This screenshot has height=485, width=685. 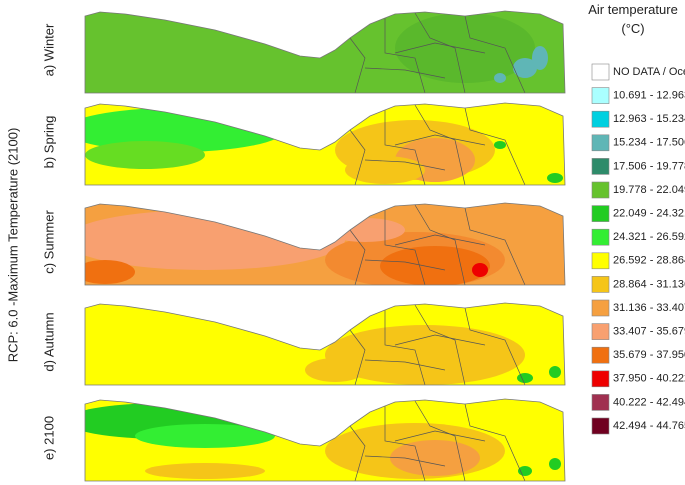 I want to click on legend-label: 31.136 - 33.407, so click(x=649, y=308).